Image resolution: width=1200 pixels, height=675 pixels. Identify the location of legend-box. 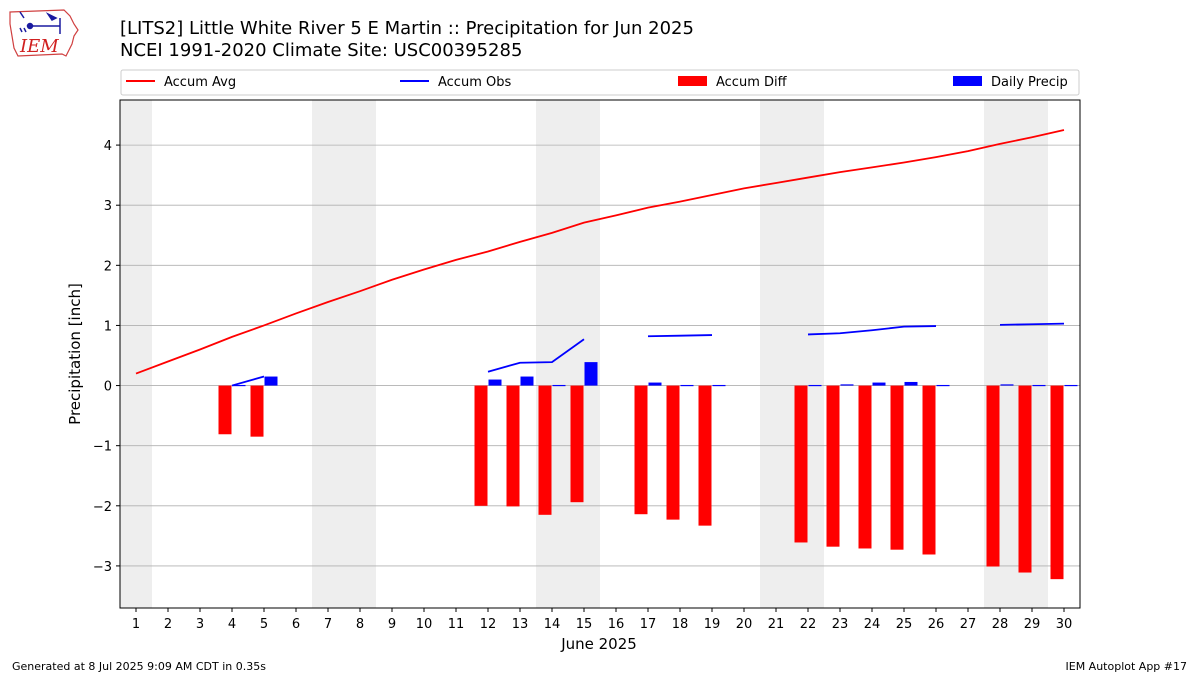
(600, 82).